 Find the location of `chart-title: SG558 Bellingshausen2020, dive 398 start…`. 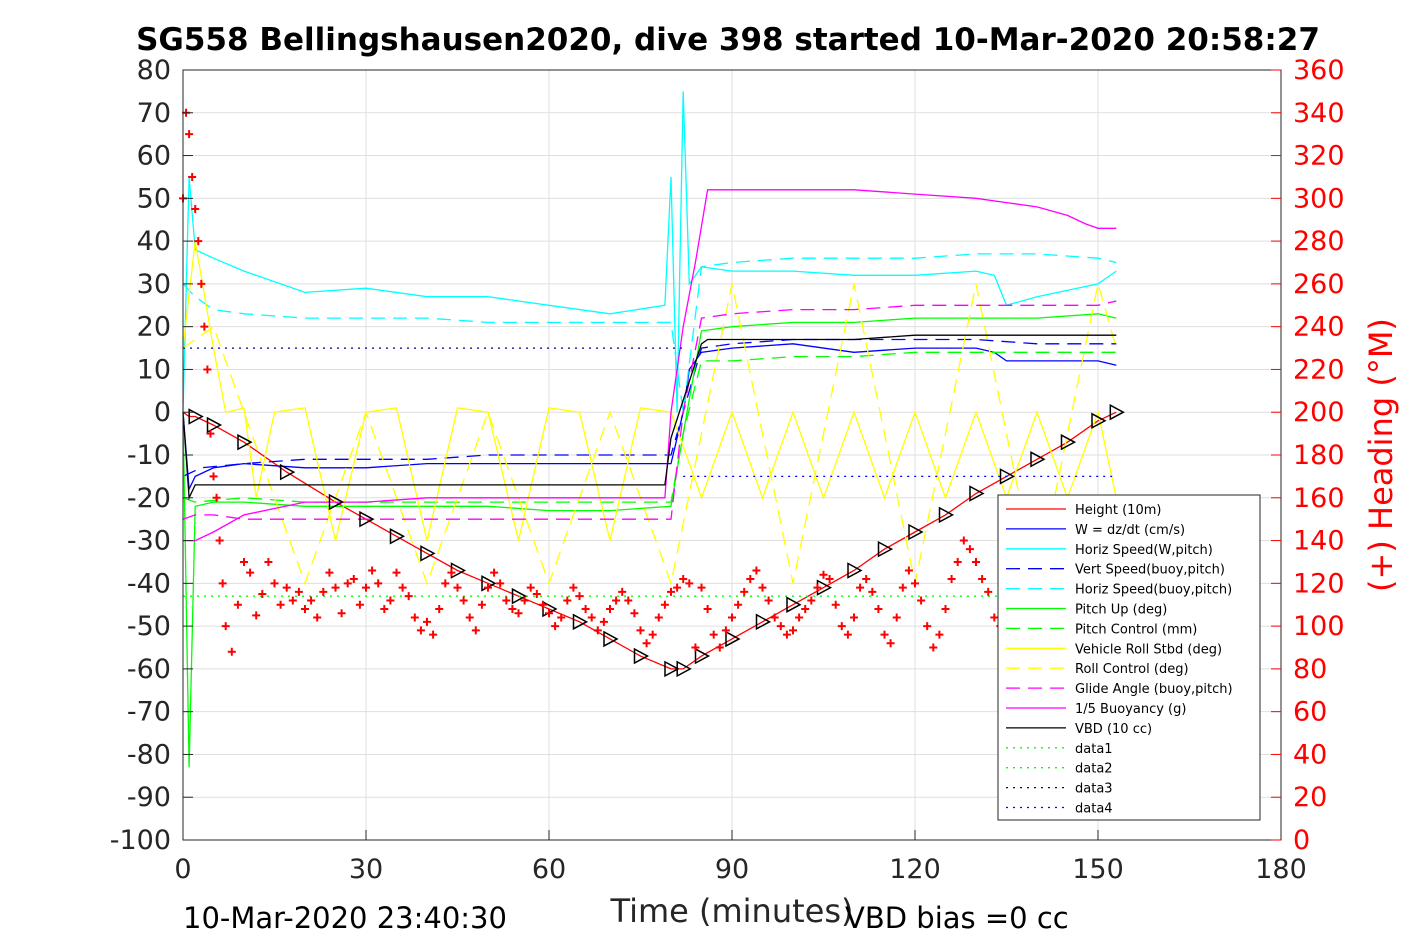

chart-title: SG558 Bellingshausen2020, dive 398 start… is located at coordinates (728, 40).